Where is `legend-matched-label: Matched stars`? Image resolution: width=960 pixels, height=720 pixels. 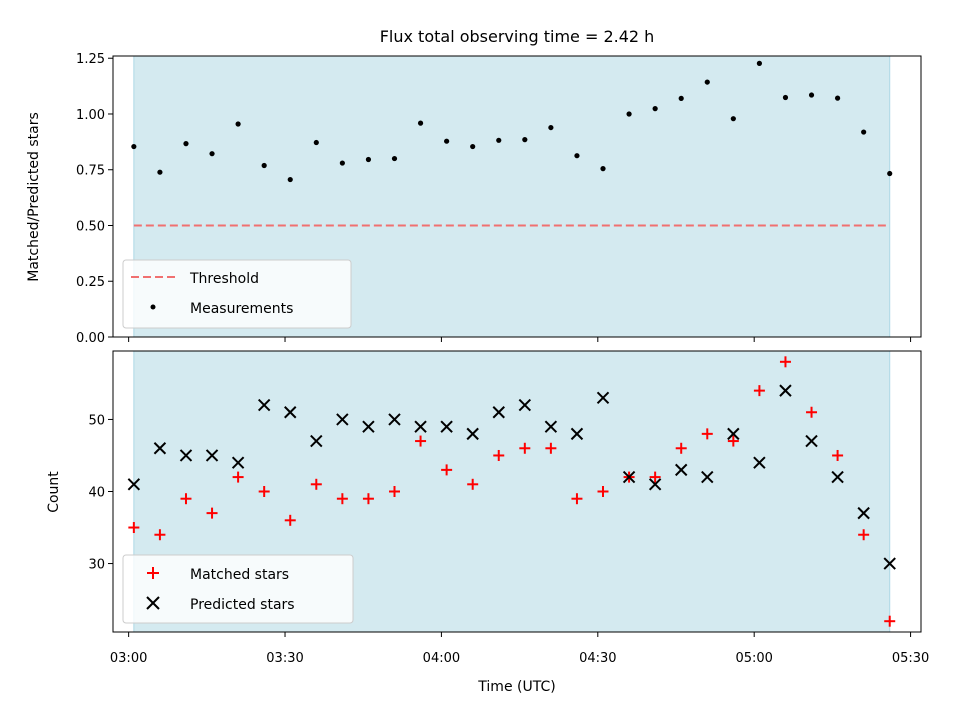
legend-matched-label: Matched stars is located at coordinates (239, 575).